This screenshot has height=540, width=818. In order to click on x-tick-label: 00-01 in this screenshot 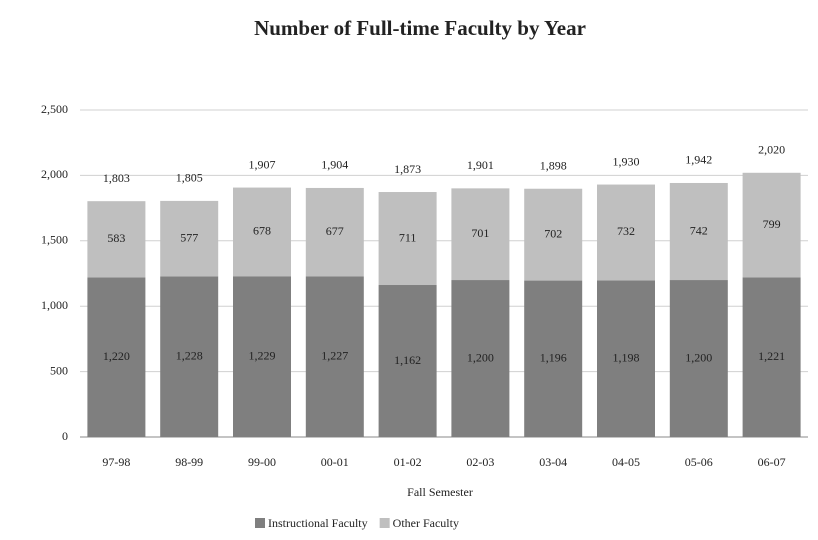, I will do `click(335, 462)`.